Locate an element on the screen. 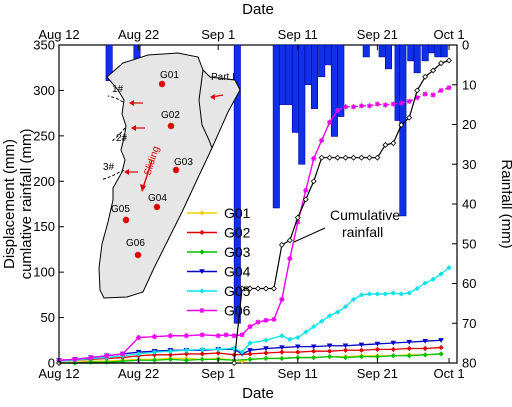 The image size is (512, 407). y-left-tick-label-5: 250 is located at coordinates (44, 135).